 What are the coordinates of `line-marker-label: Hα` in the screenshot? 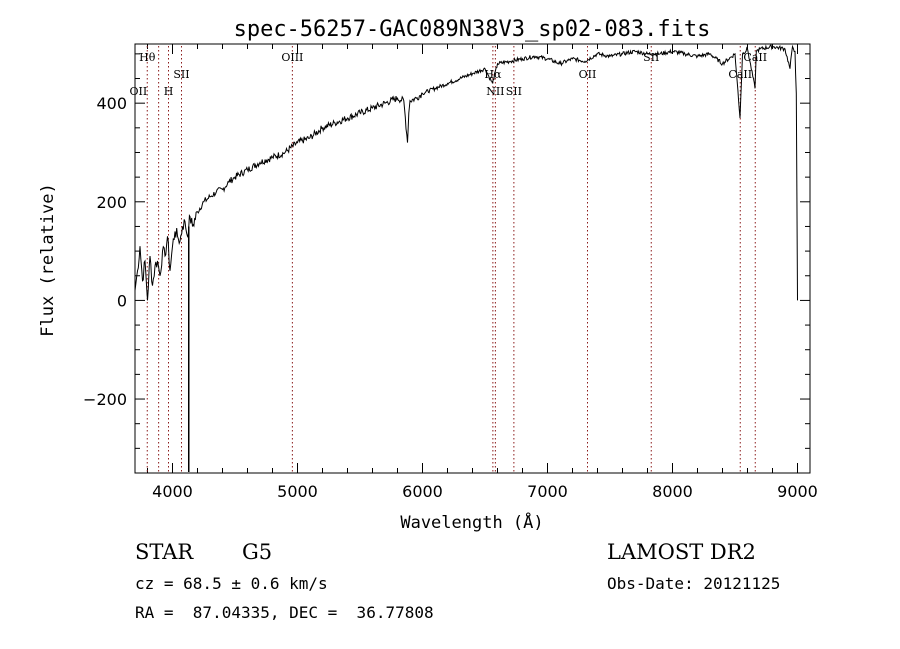 It's located at (493, 74).